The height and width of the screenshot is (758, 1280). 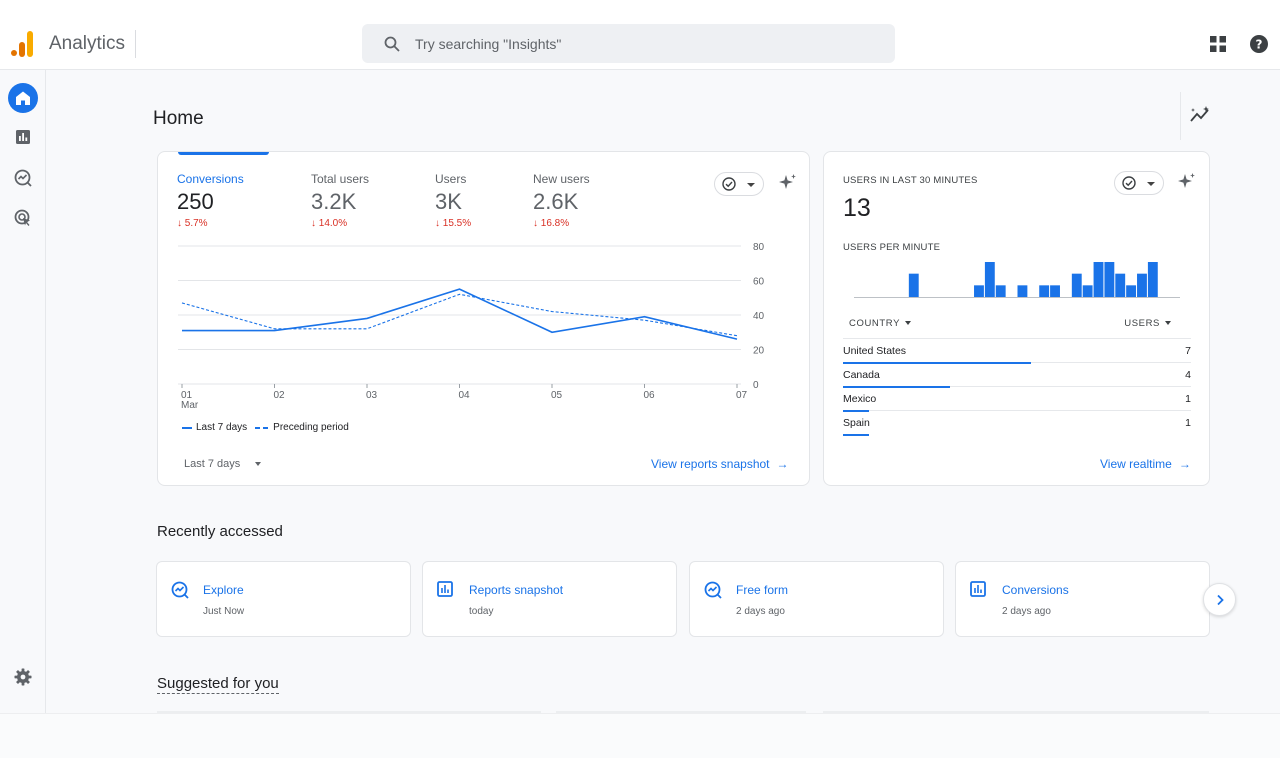 I want to click on table-row: Mexico 1, so click(x=1017, y=399).